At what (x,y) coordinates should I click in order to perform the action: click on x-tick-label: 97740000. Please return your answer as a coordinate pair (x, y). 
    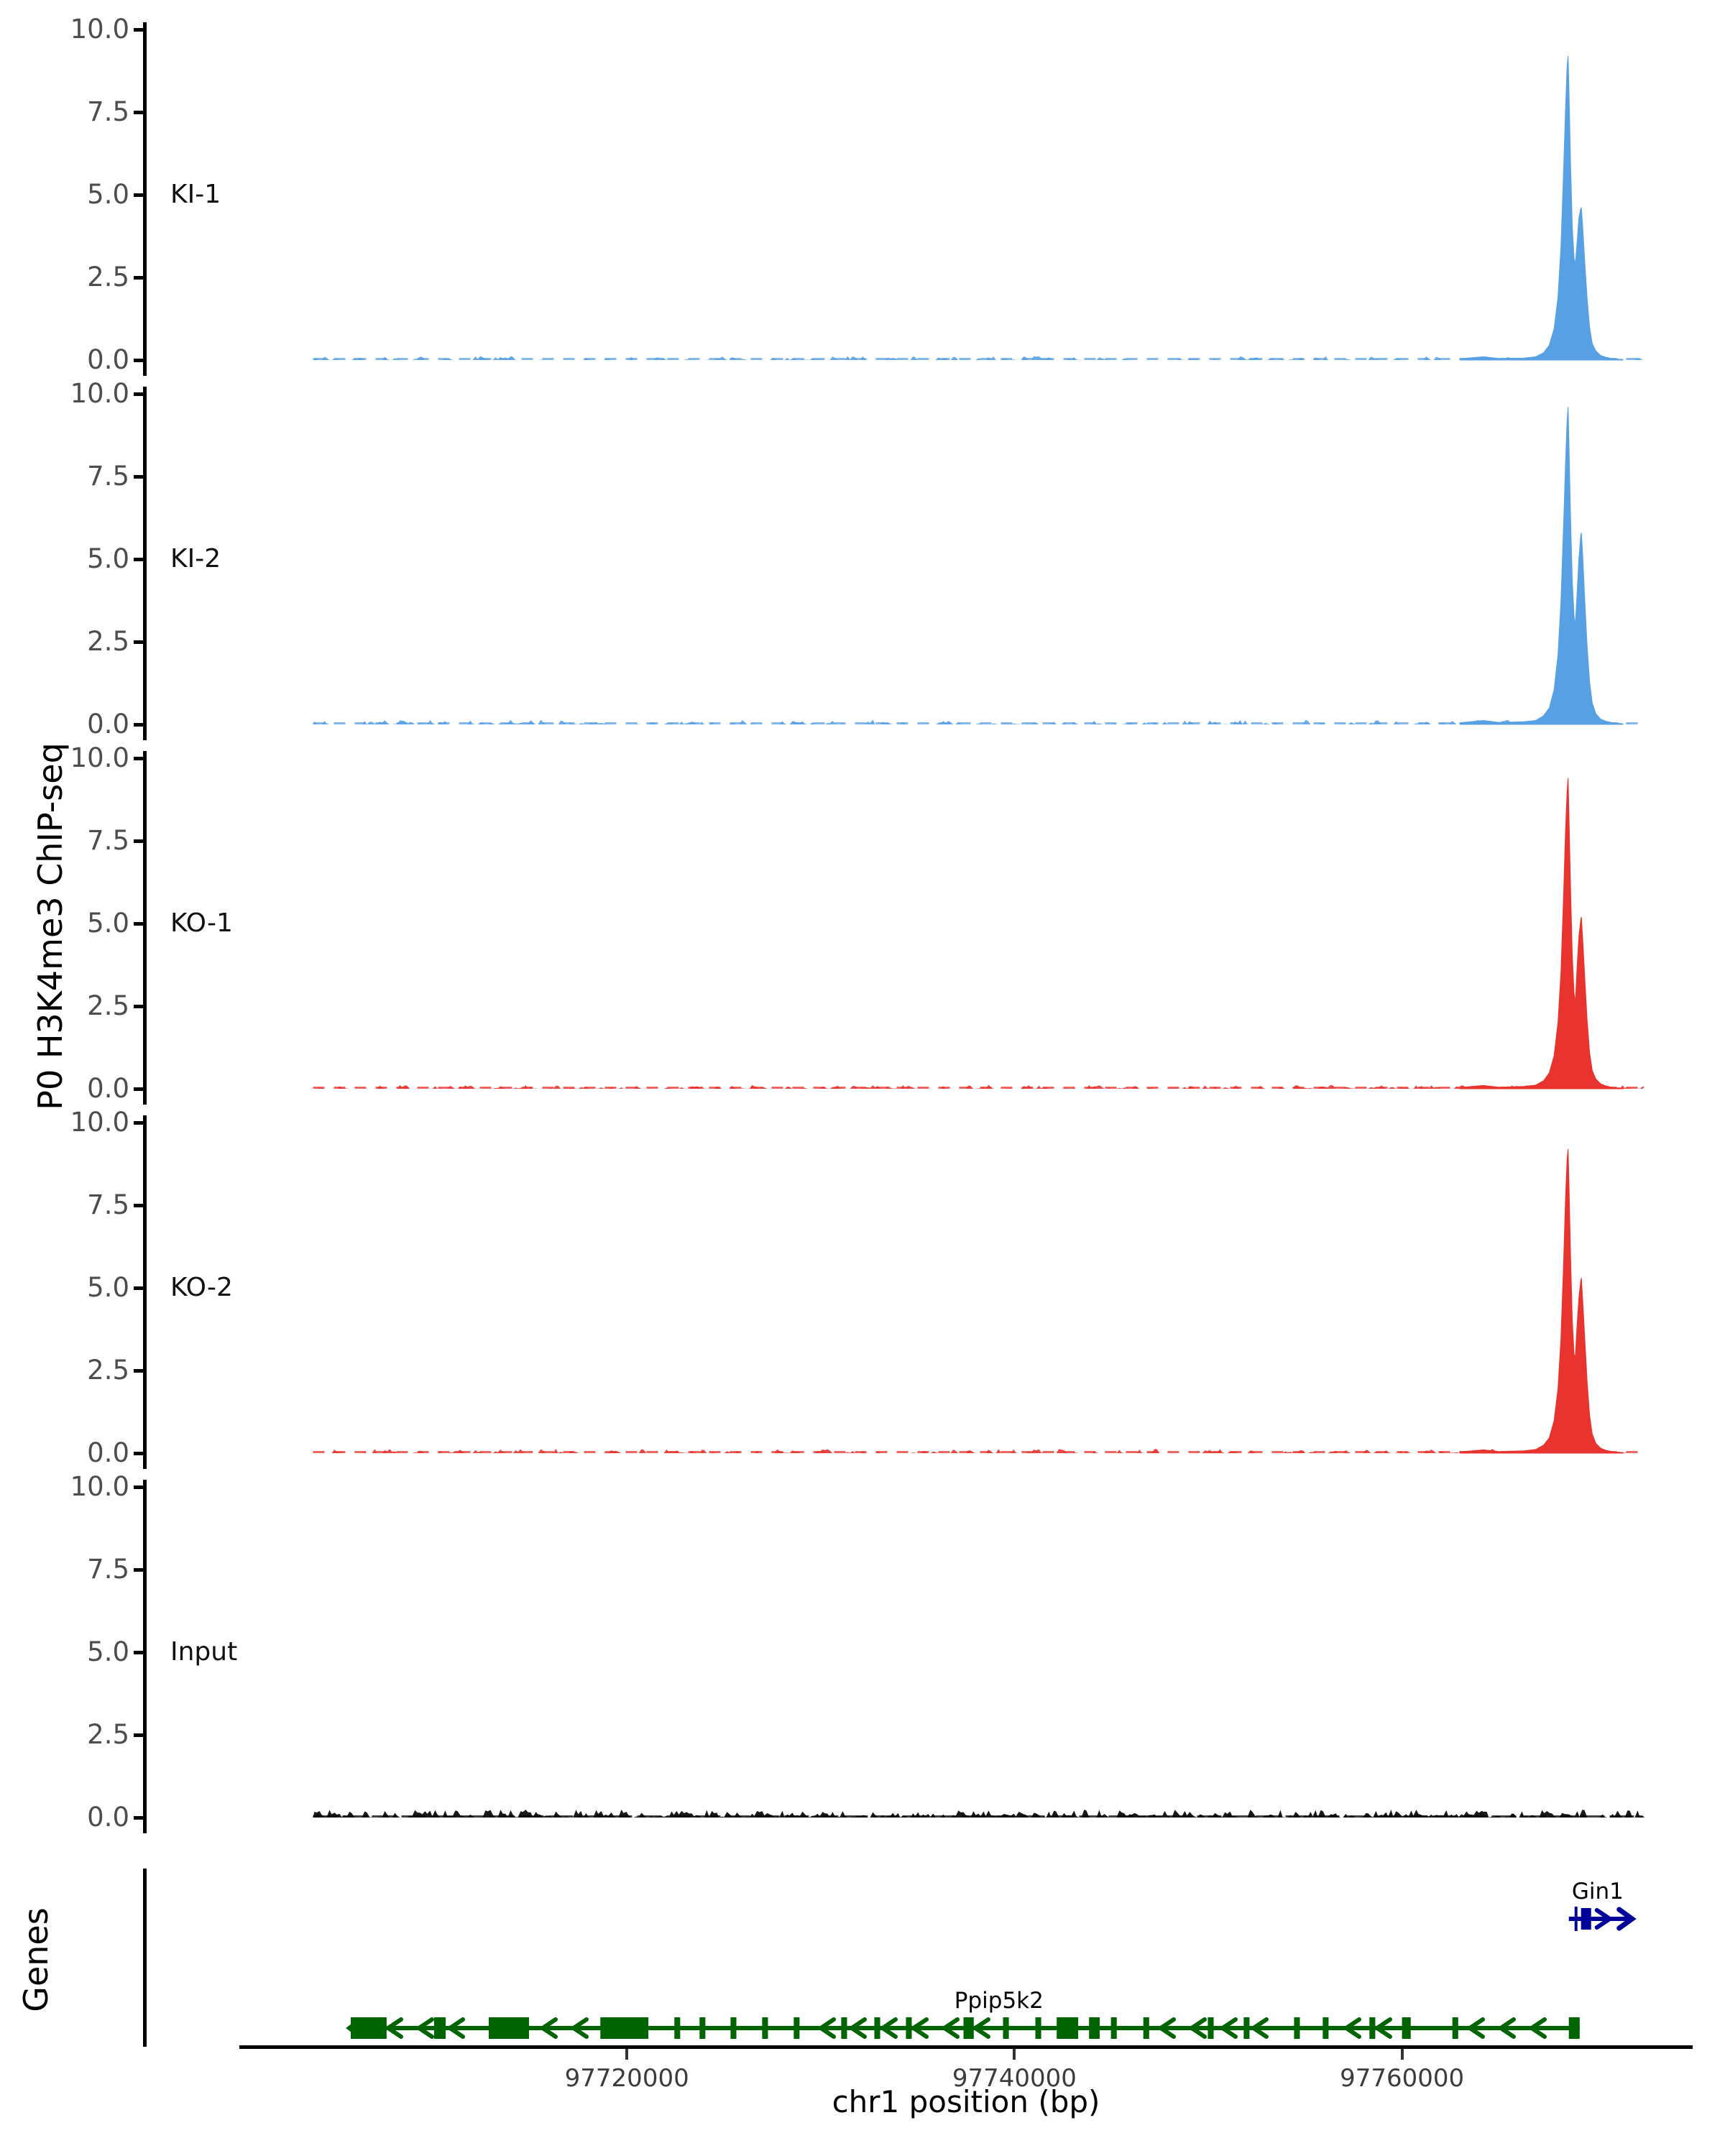
    Looking at the image, I should click on (1014, 2078).